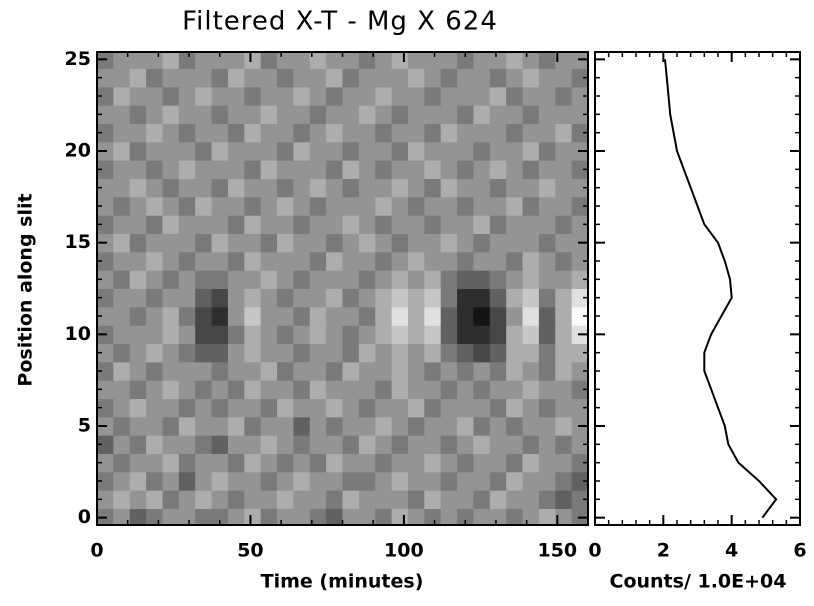 The image size is (814, 606). What do you see at coordinates (698, 582) in the screenshot?
I see `x-axis-label: Counts/ 1.0E+04` at bounding box center [698, 582].